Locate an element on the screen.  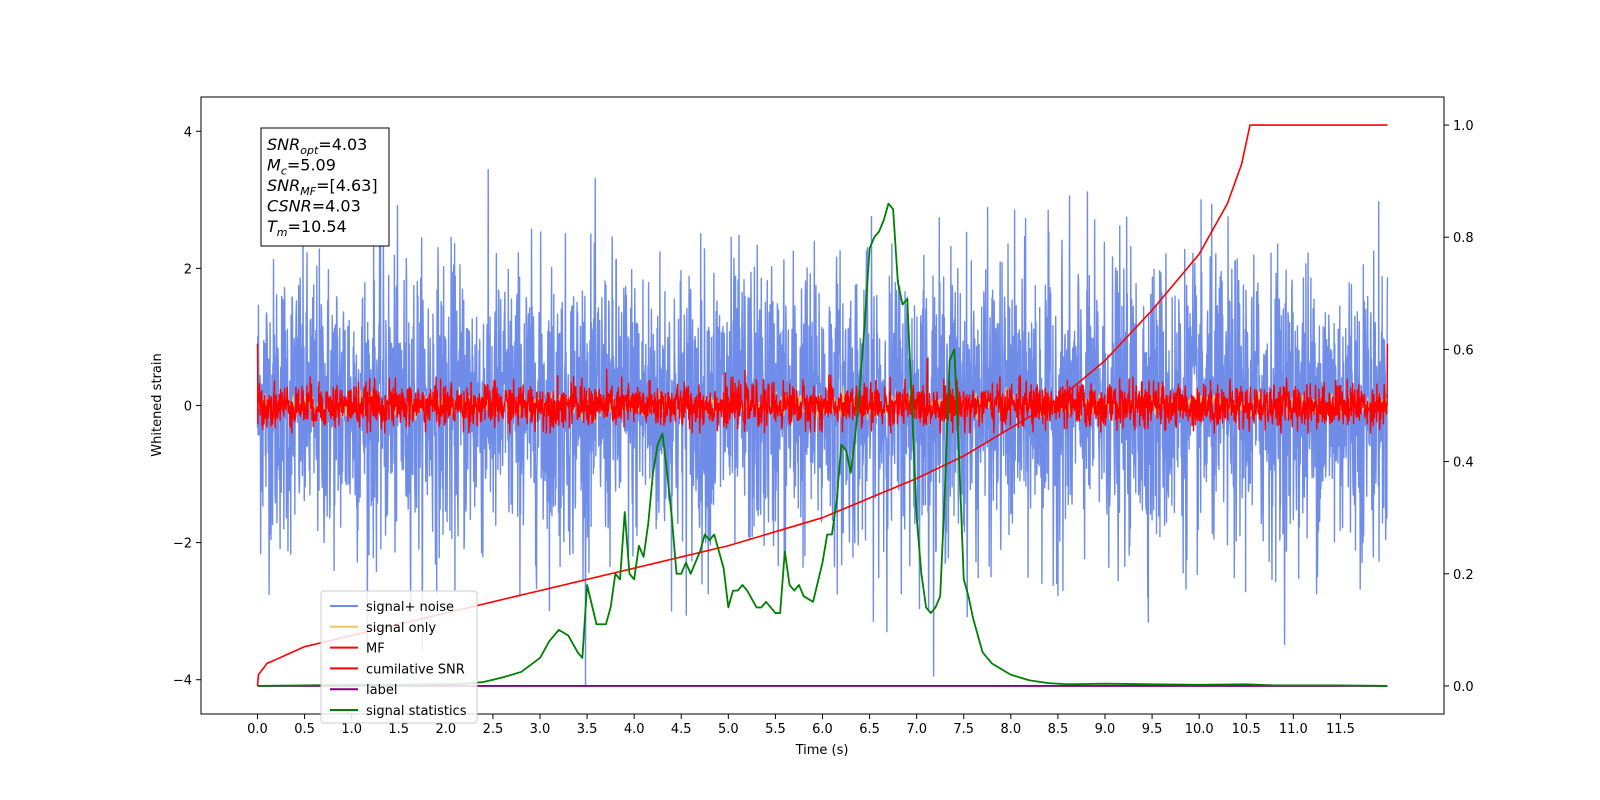
stats-symbol: T is located at coordinates (272, 226).